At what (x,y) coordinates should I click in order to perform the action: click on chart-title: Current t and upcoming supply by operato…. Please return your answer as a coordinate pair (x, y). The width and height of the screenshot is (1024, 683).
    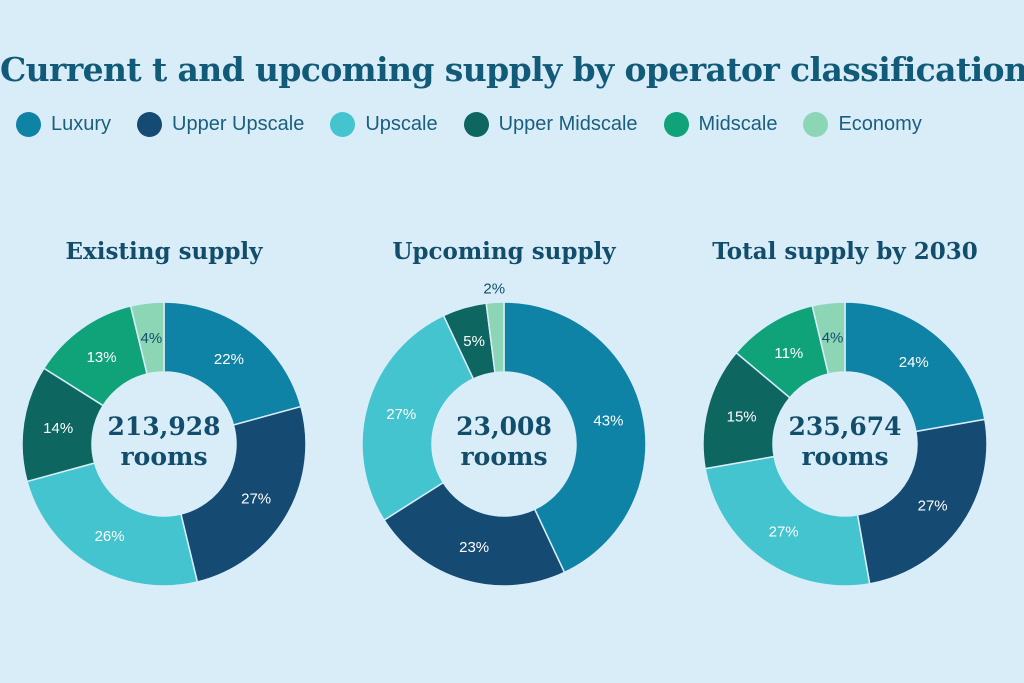
    Looking at the image, I should click on (512, 69).